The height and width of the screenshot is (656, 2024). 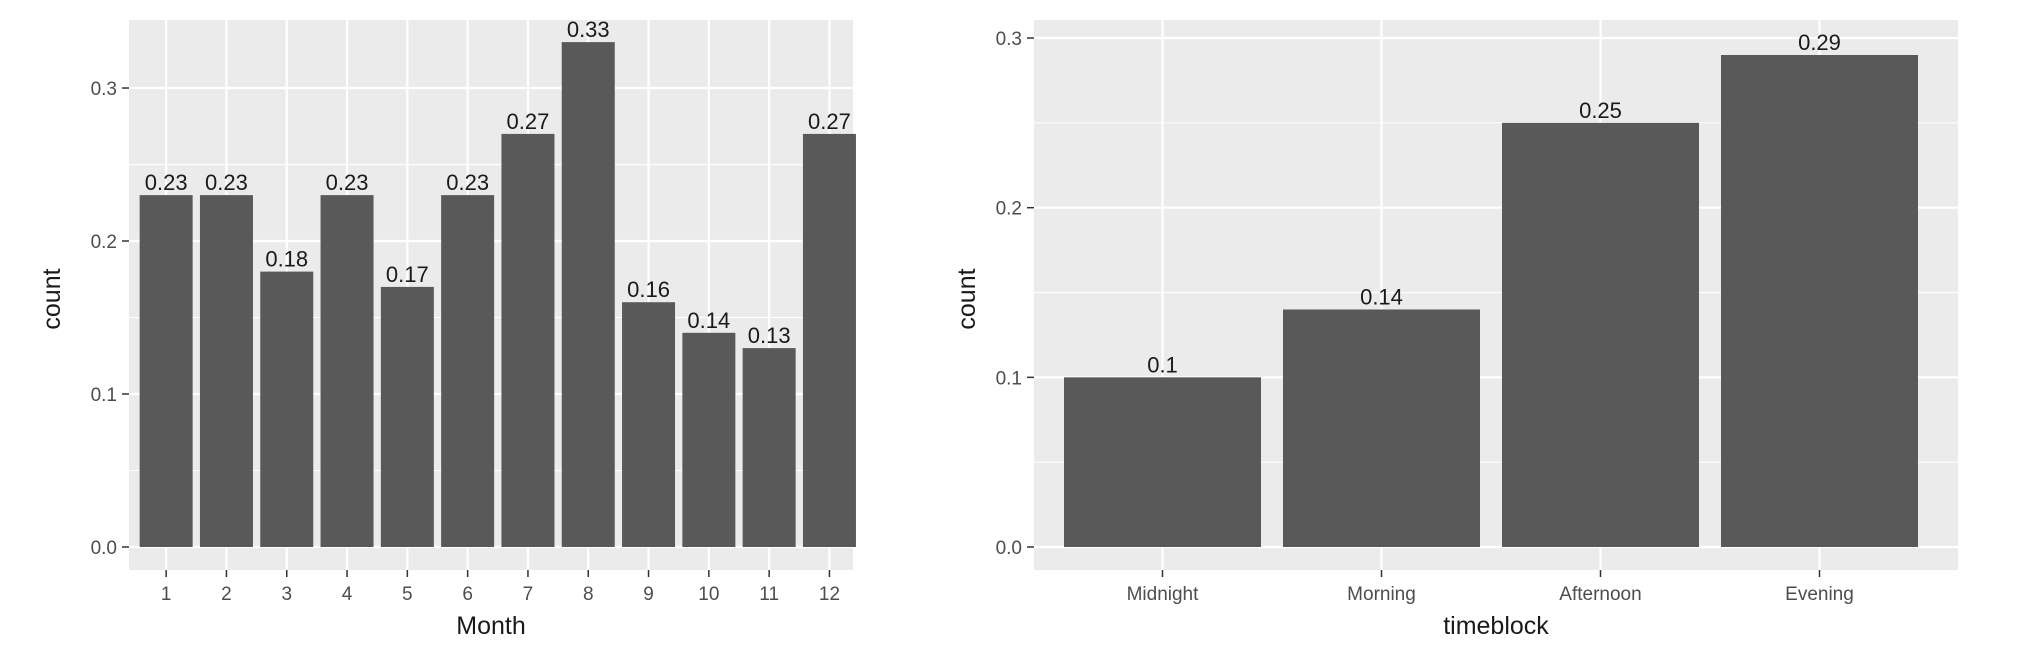 I want to click on month-x-tick-label: 9, so click(x=648, y=594).